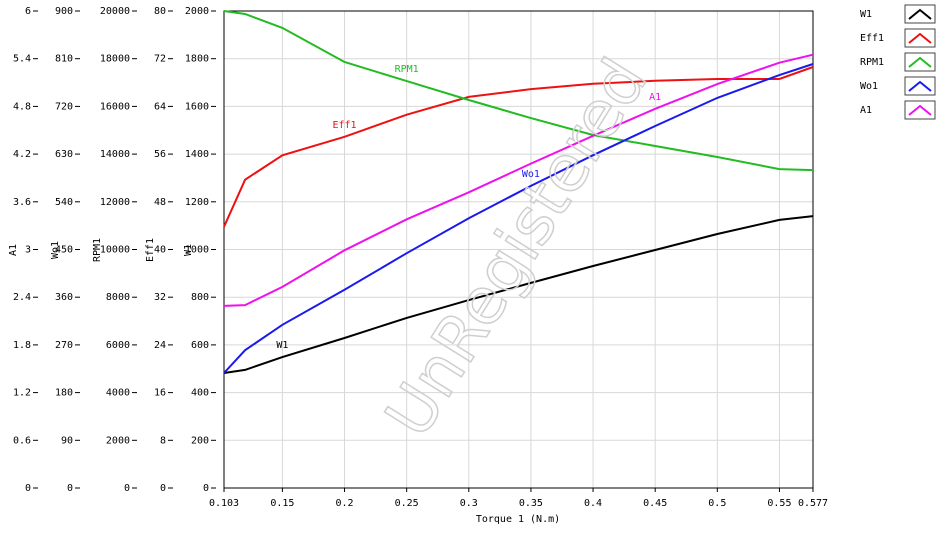 This screenshot has height=543, width=948. I want to click on y-tick-label: 64, so click(160, 106).